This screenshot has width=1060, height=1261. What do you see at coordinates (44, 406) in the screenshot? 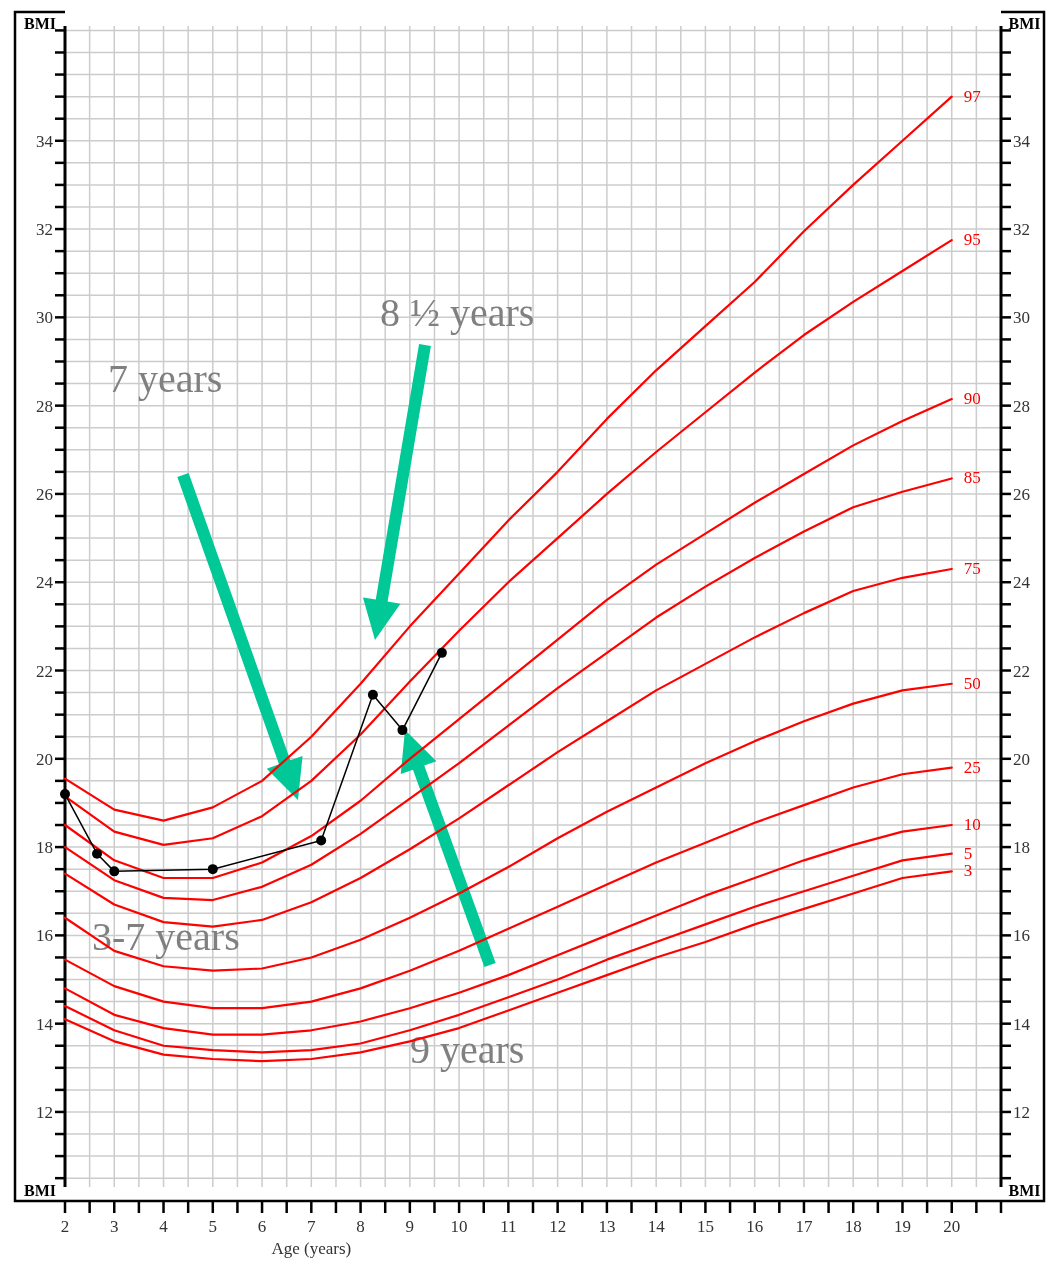
I see `y-tick-label: 28` at bounding box center [44, 406].